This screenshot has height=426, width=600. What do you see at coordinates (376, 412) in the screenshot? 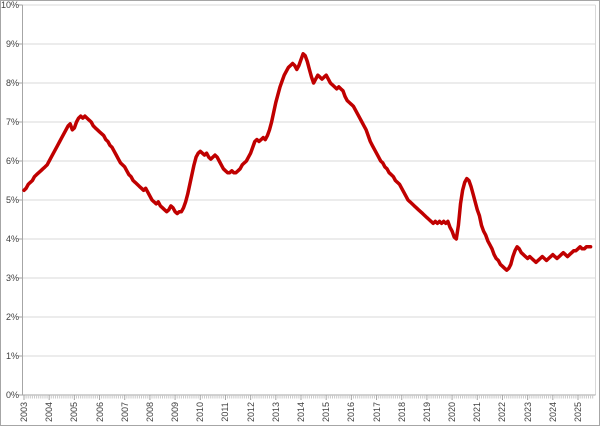
I see `x-year-label: 2017` at bounding box center [376, 412].